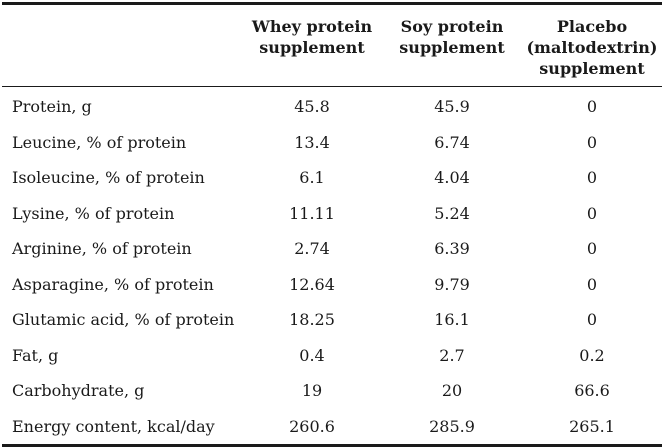 The width and height of the screenshot is (664, 447). What do you see at coordinates (332, 249) in the screenshot?
I see `table-row: Arginine, % of protein 2.74 6.39 0` at bounding box center [332, 249].